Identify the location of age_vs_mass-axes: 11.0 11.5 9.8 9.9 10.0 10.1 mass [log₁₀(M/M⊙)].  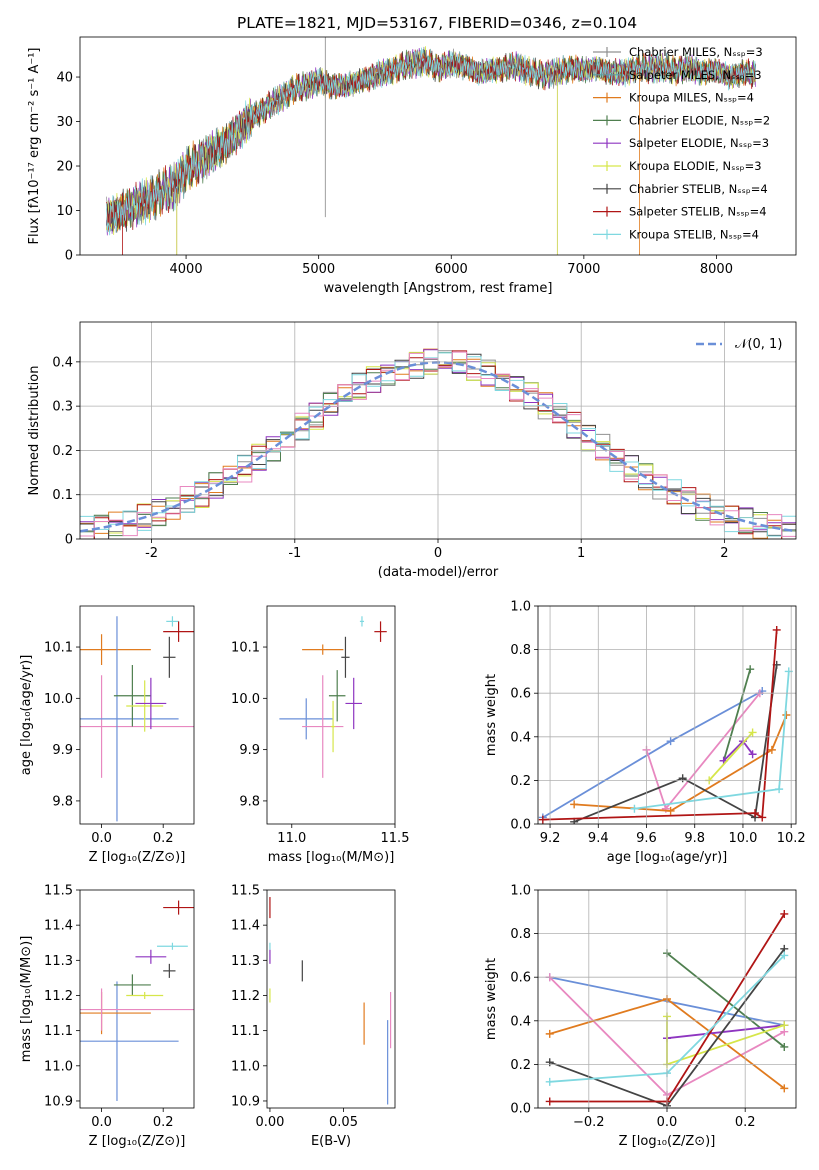
(320, 735).